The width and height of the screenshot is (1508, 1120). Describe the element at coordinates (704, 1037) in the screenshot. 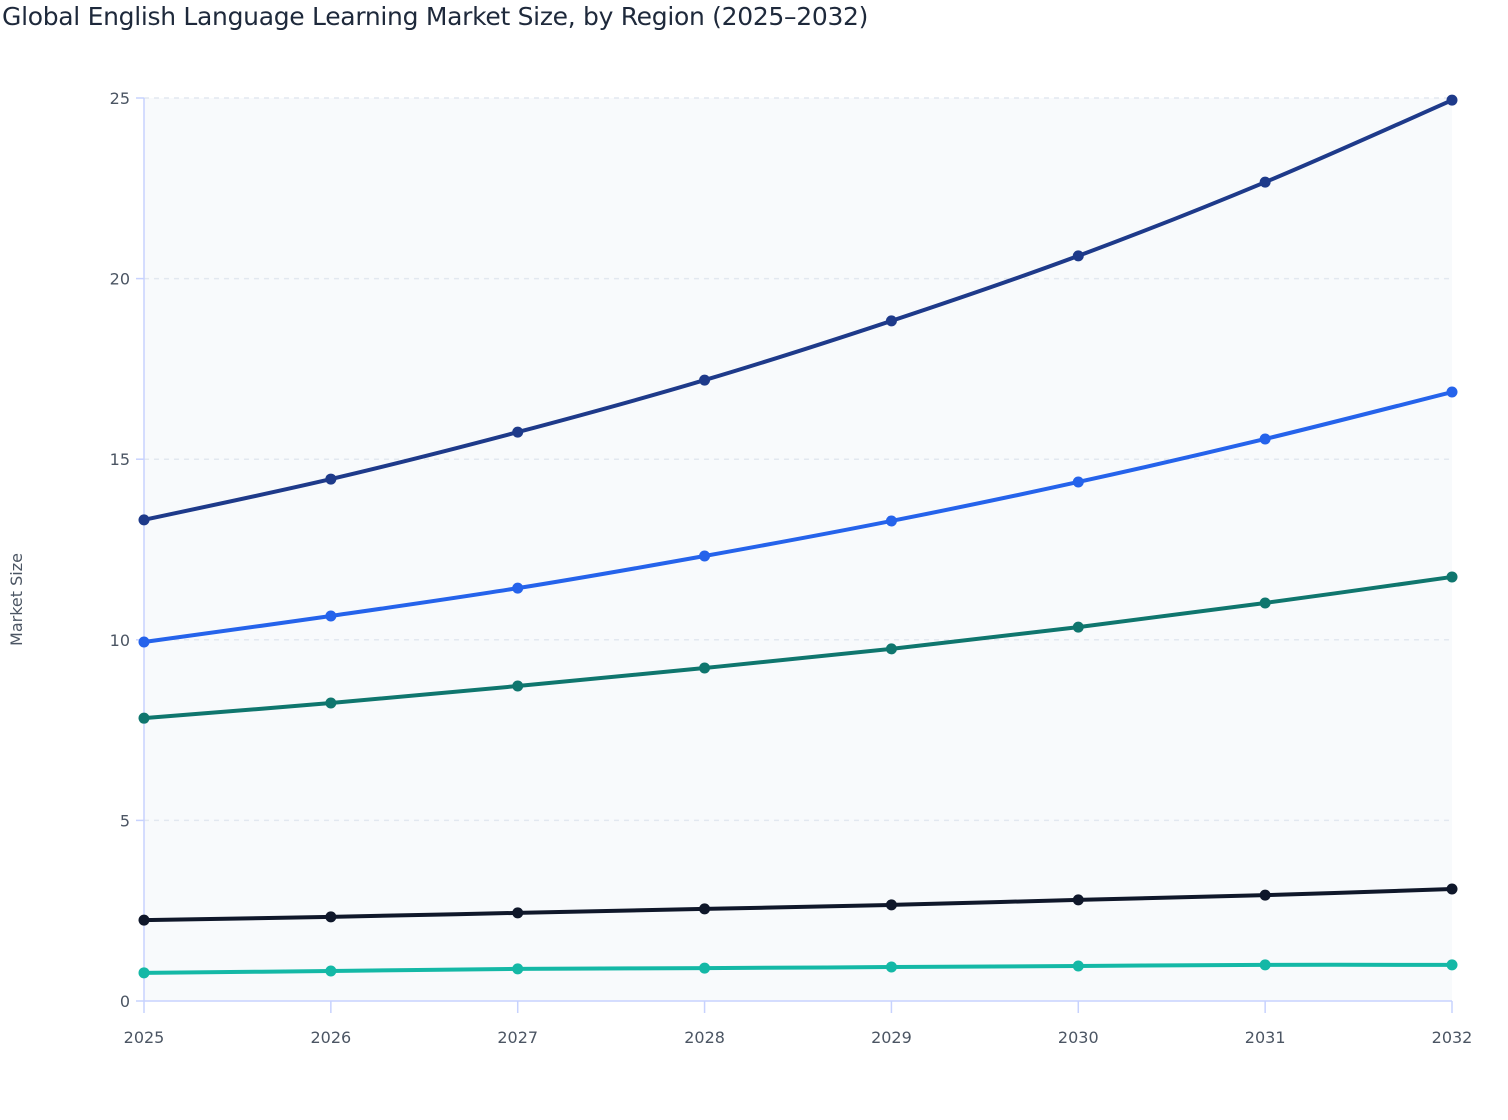

I see `x-tick-label: 2028` at that location.